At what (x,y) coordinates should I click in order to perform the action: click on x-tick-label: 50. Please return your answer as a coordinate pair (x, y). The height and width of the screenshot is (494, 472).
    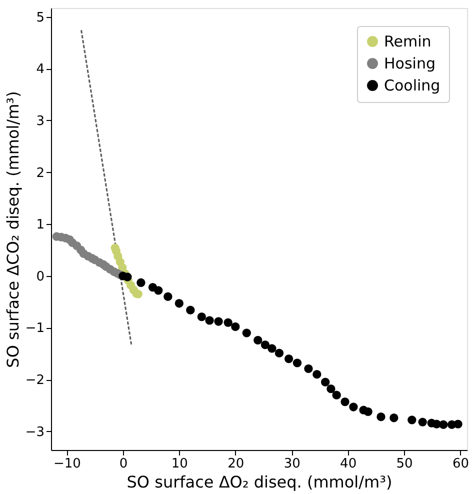
    Looking at the image, I should click on (404, 464).